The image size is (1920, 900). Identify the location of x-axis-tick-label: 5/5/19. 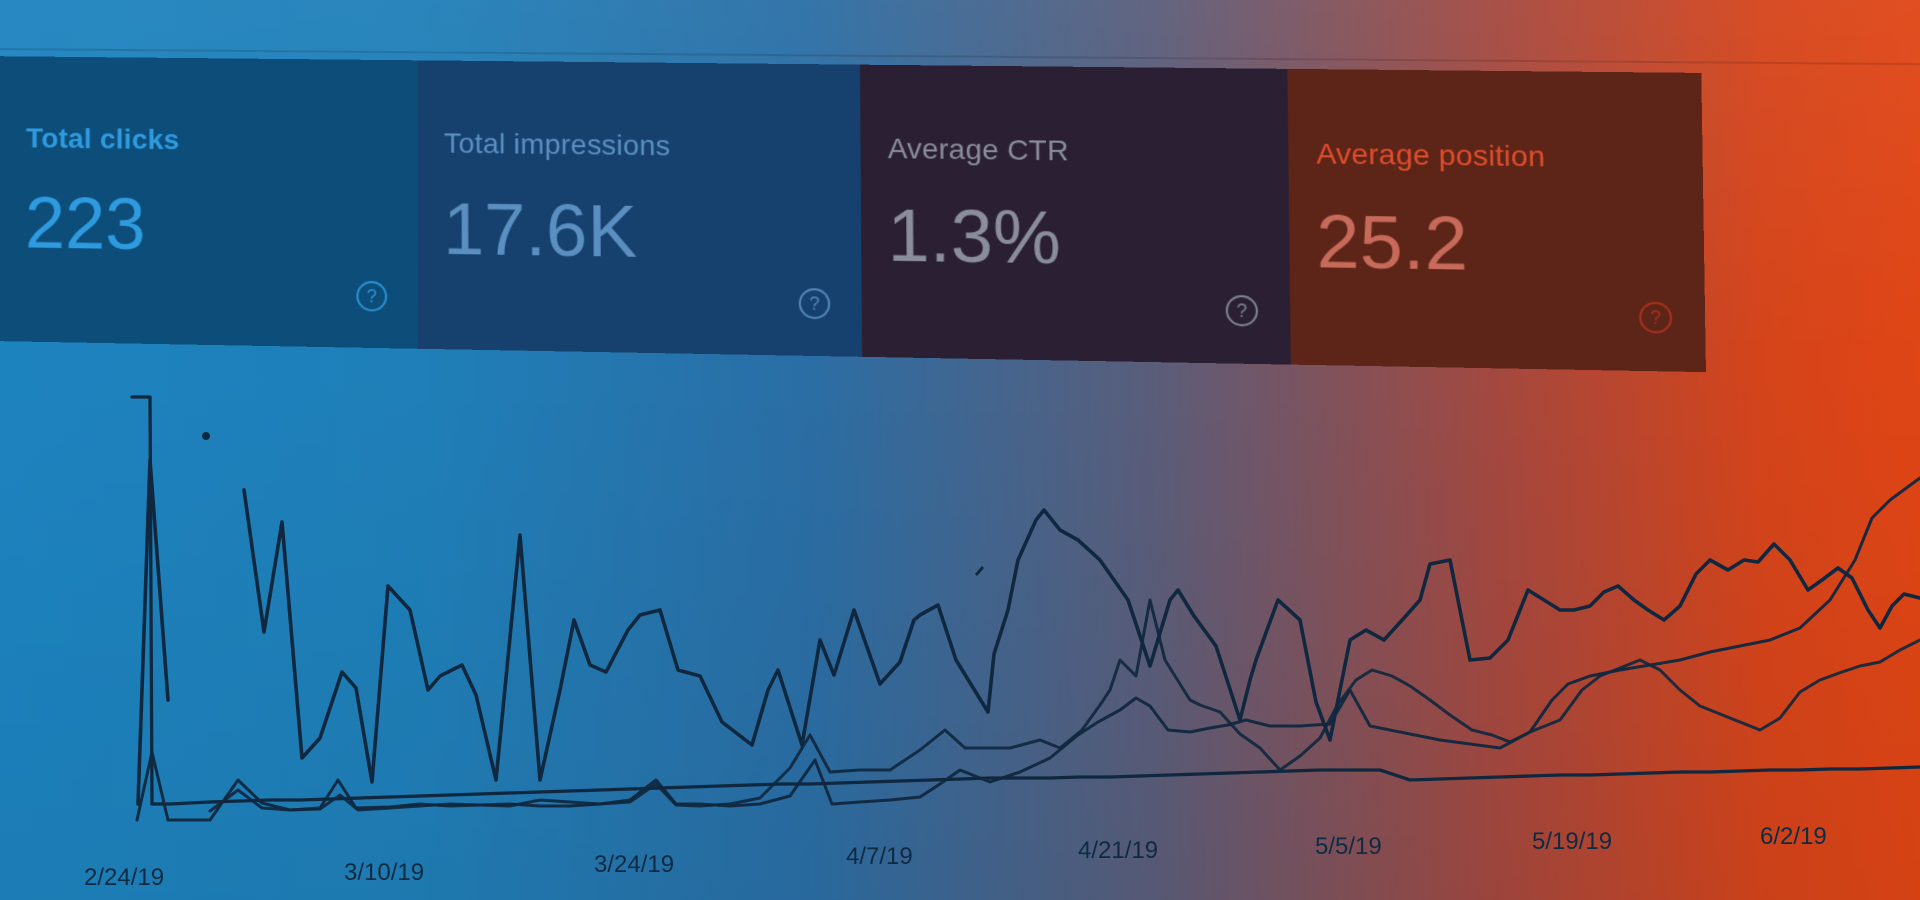
(1348, 846).